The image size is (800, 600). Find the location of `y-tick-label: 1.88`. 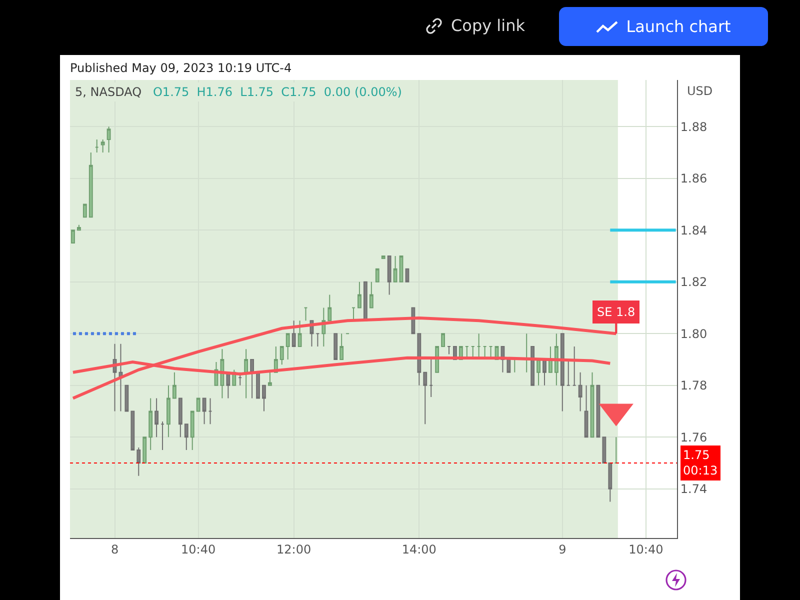

y-tick-label: 1.88 is located at coordinates (694, 127).